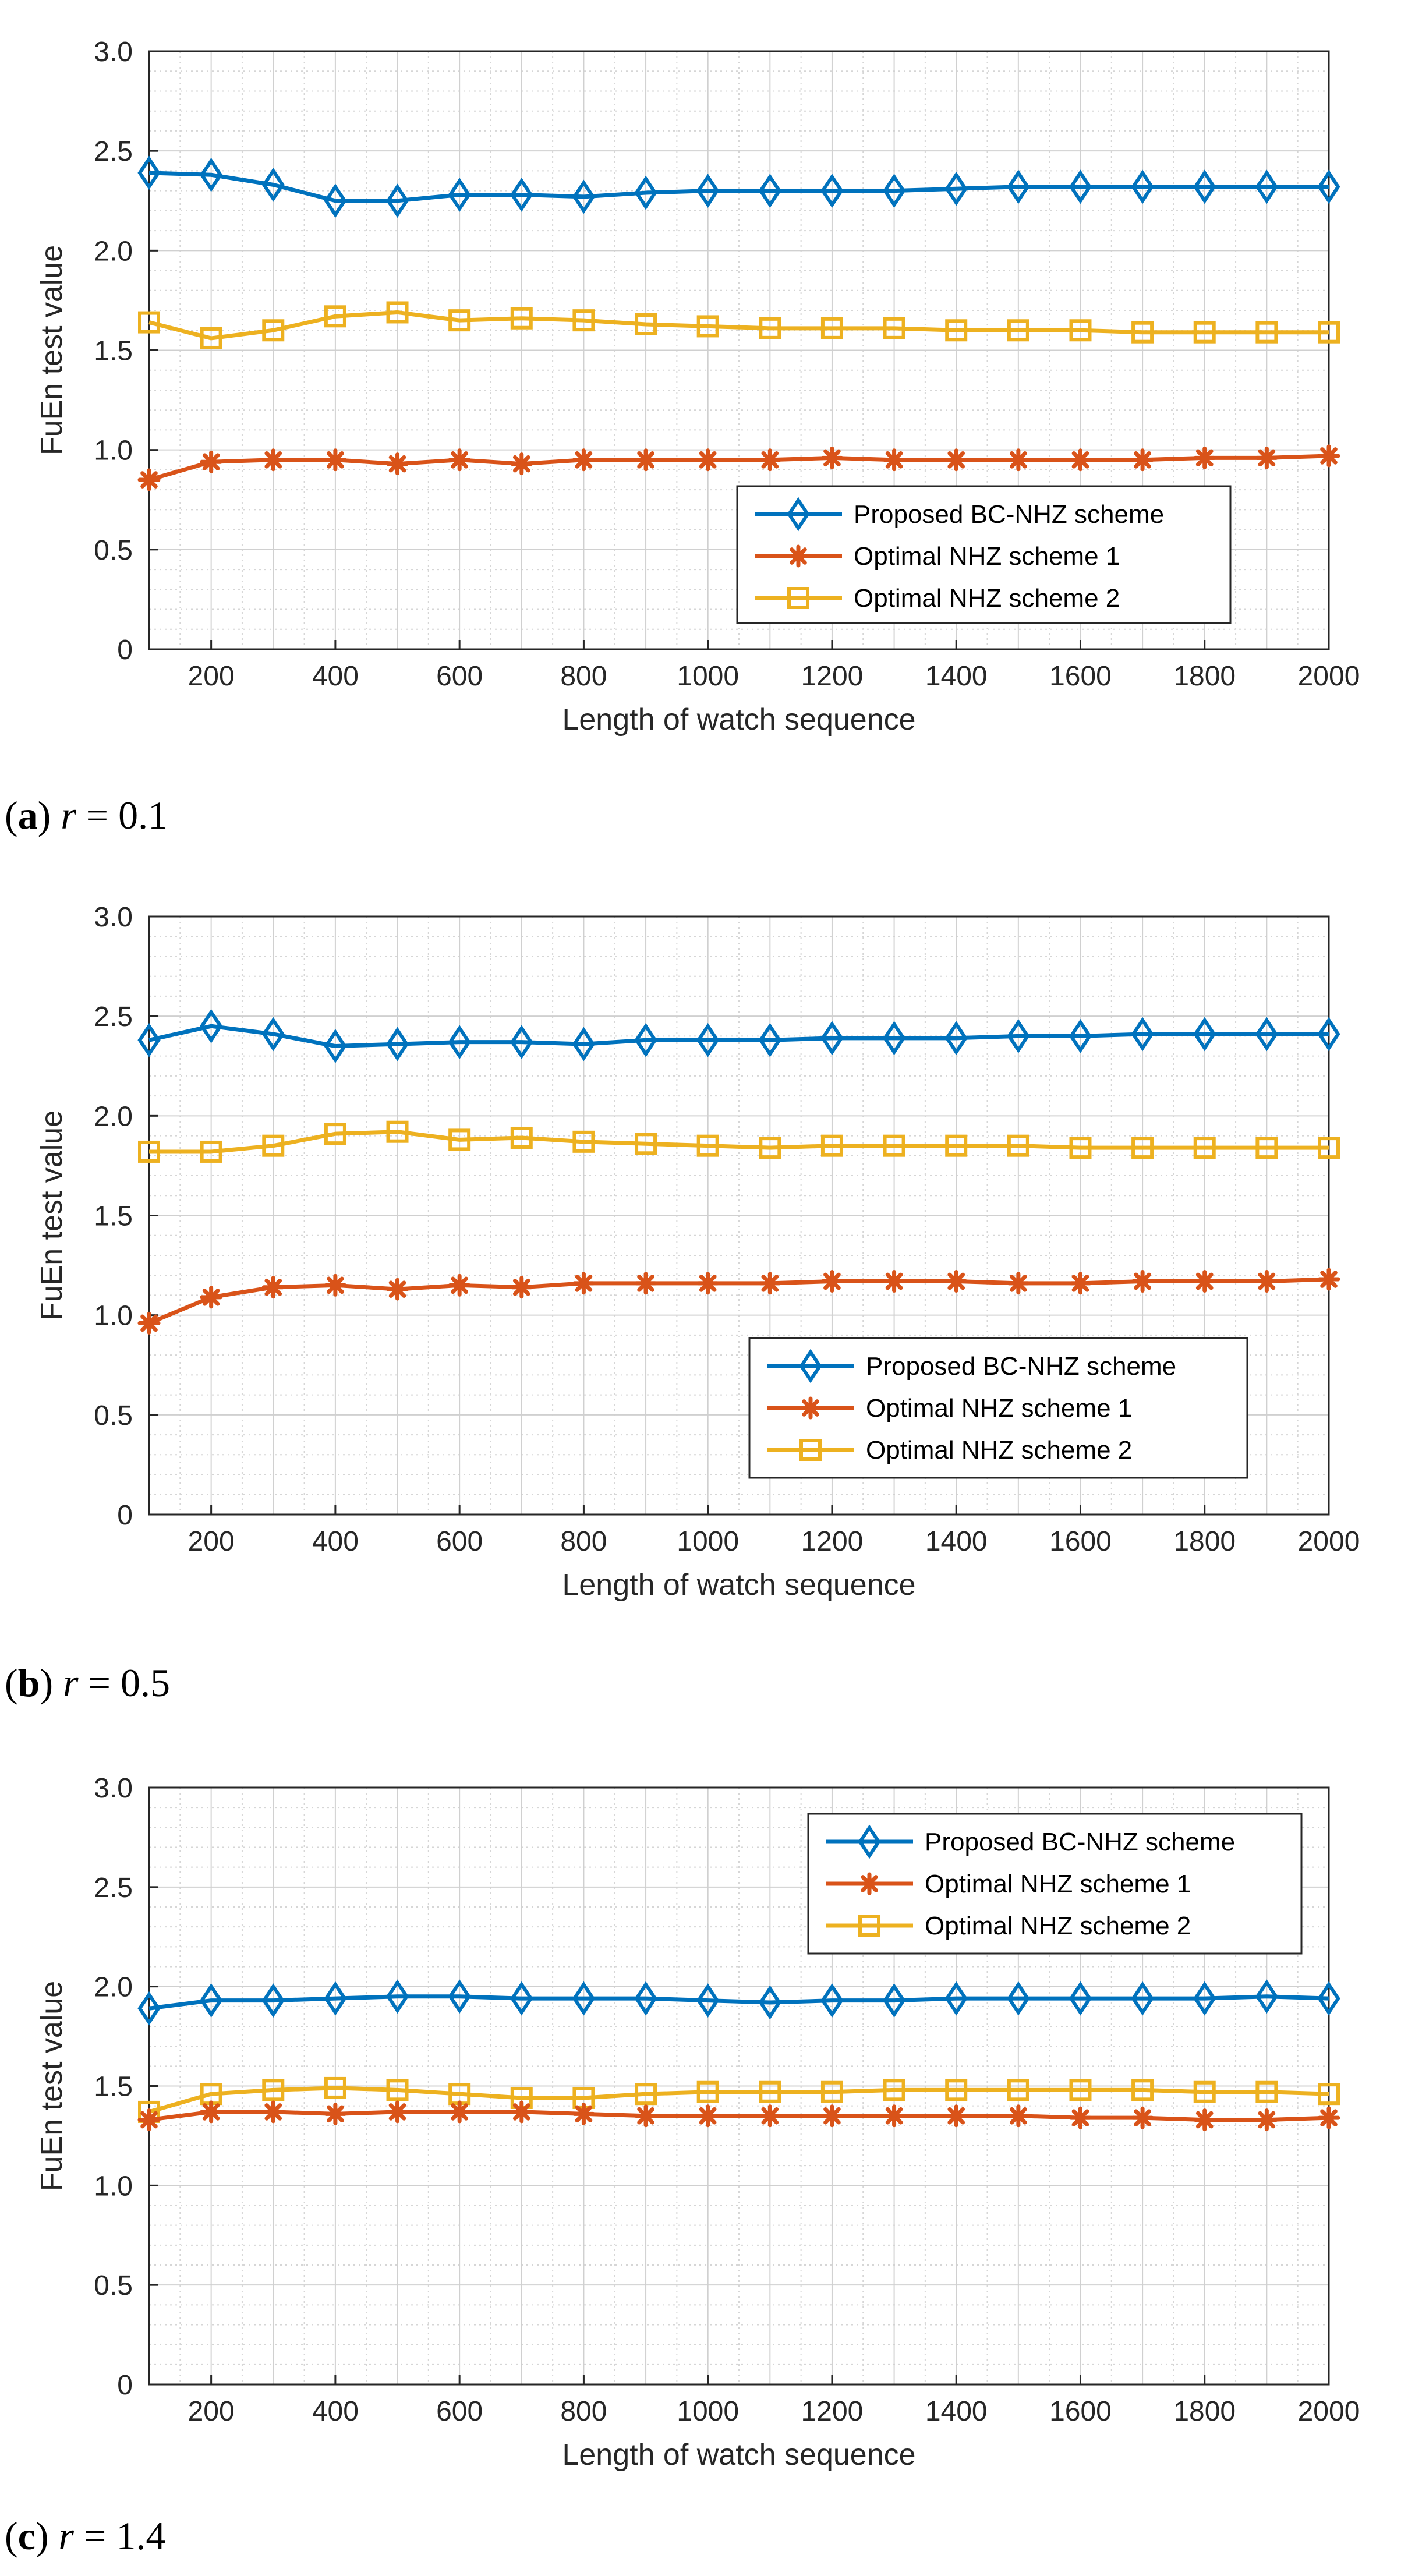  What do you see at coordinates (459, 1541) in the screenshot?
I see `x-tick-label: 600` at bounding box center [459, 1541].